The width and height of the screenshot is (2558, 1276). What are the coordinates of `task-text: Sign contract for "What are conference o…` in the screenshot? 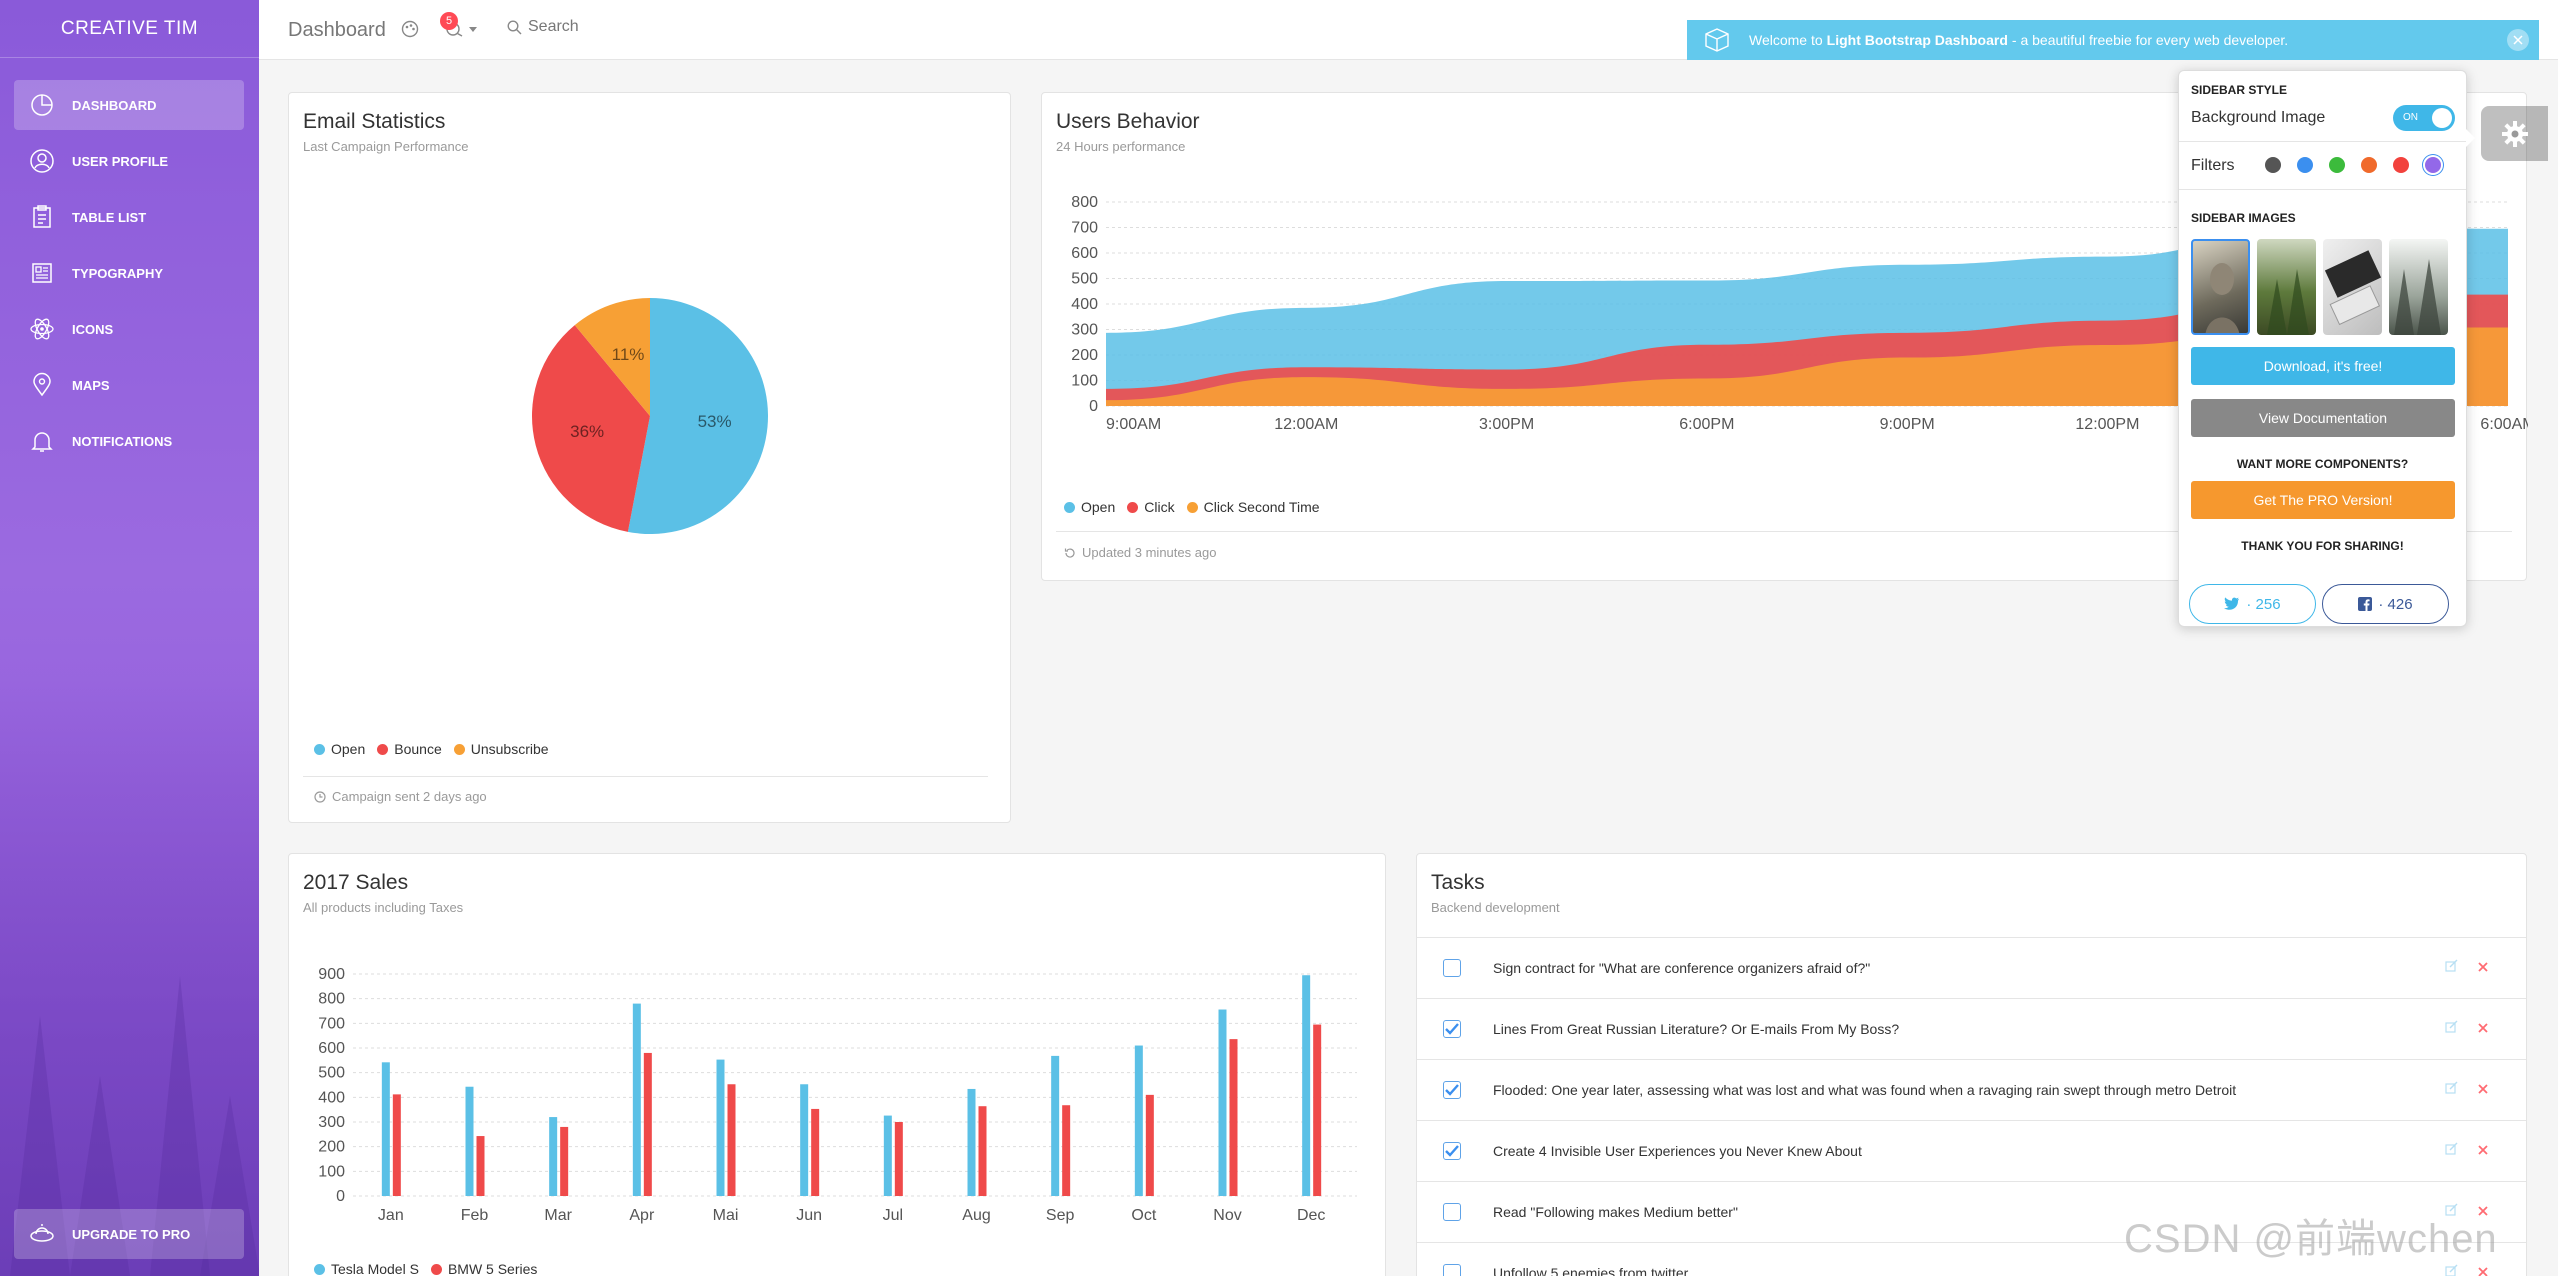 It's located at (1682, 968).